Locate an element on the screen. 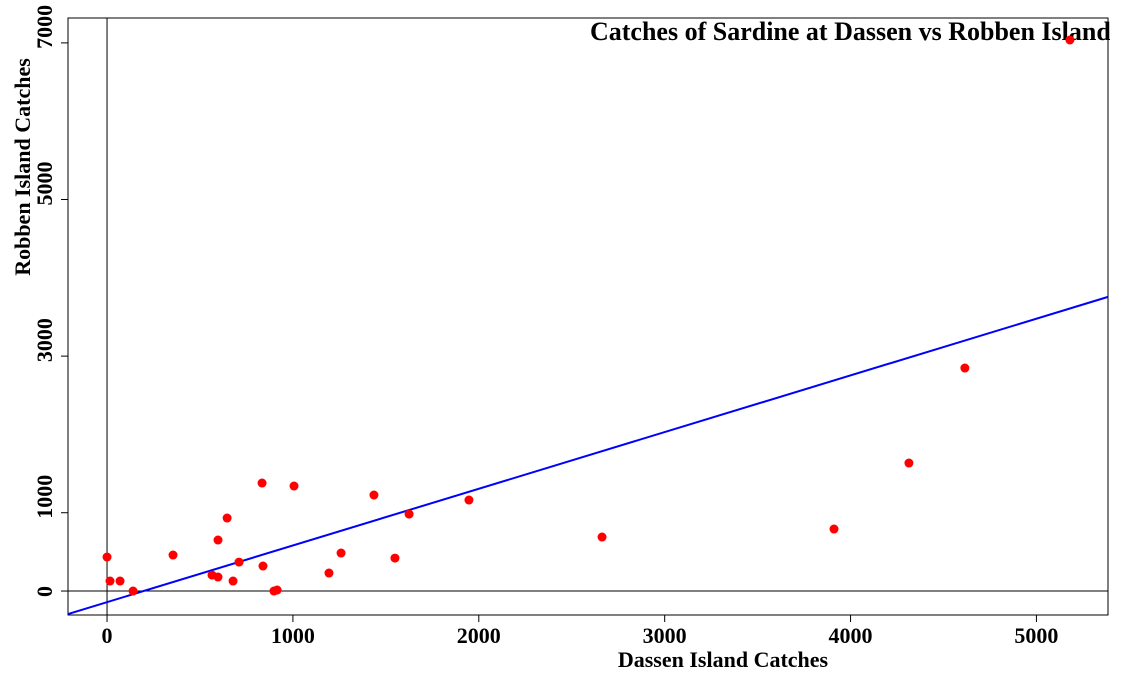 The width and height of the screenshot is (1124, 673). x-axis-label: Dassen Island Catches is located at coordinates (723, 659).